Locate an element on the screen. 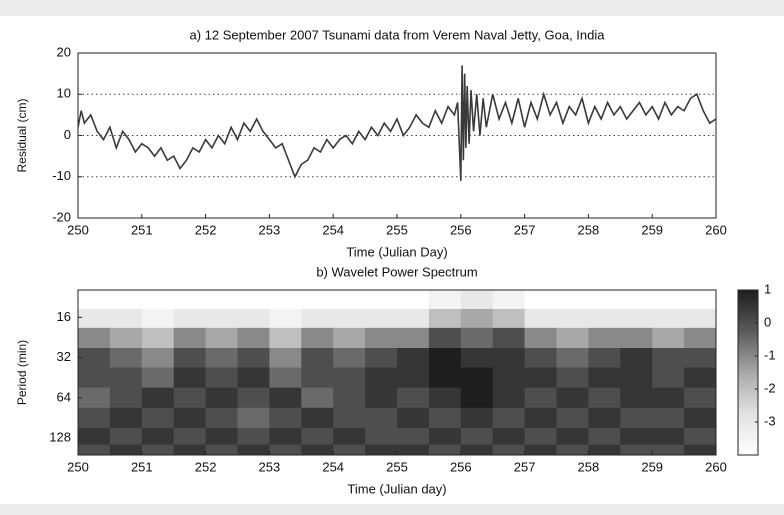 This screenshot has width=784, height=515. y-tick-label: 20 is located at coordinates (64, 51).